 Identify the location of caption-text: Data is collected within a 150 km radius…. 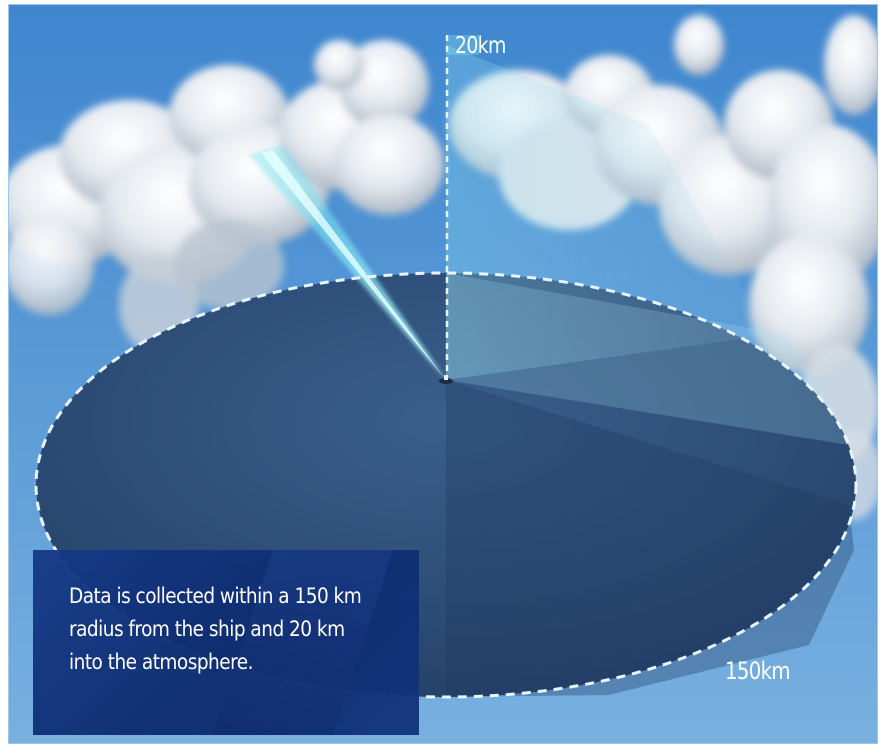
(215, 629).